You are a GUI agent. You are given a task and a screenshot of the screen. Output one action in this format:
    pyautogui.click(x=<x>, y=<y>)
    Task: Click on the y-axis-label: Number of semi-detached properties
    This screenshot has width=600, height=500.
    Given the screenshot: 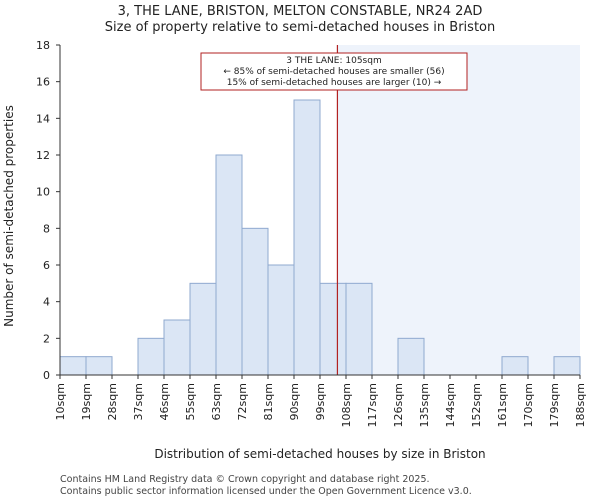 What is the action you would take?
    pyautogui.click(x=9, y=216)
    